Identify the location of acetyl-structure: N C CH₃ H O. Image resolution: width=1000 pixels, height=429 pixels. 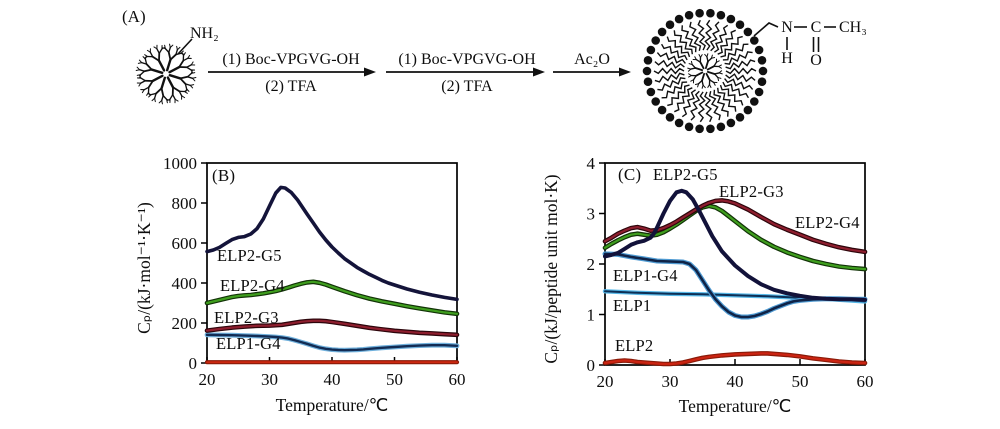
(810, 44).